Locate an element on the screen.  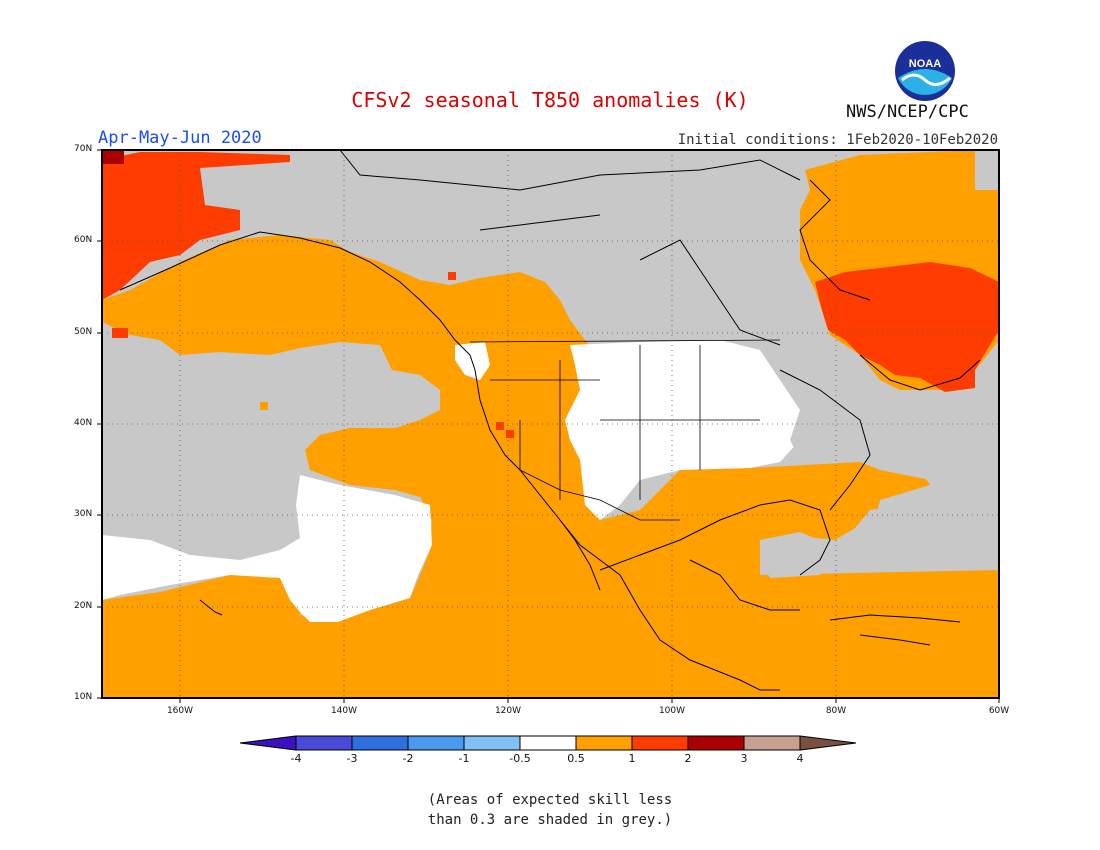
small-orange-cell is located at coordinates (264, 406).